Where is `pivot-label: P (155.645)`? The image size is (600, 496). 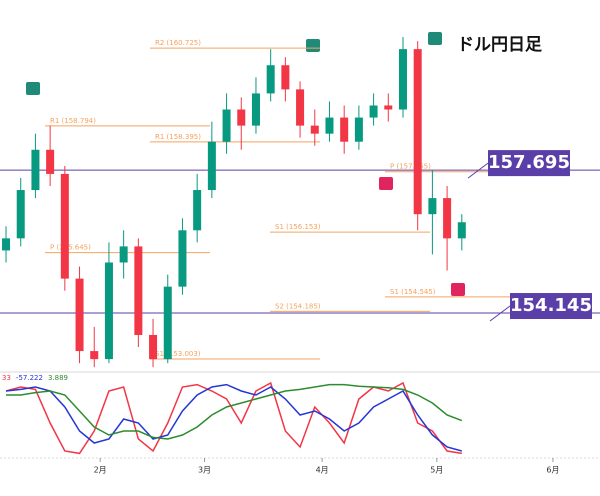
pivot-label: P (155.645) is located at coordinates (70, 248).